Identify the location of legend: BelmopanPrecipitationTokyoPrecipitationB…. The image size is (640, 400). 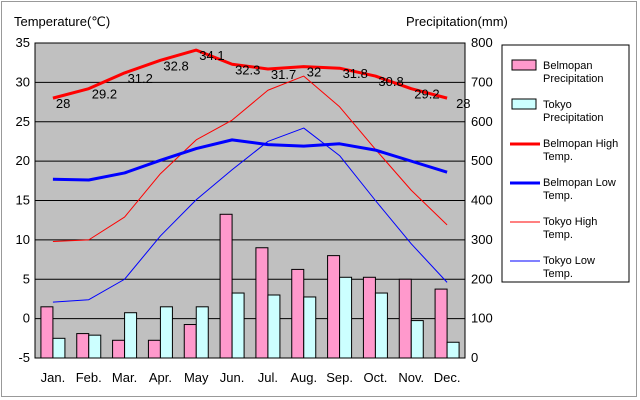
(565, 163).